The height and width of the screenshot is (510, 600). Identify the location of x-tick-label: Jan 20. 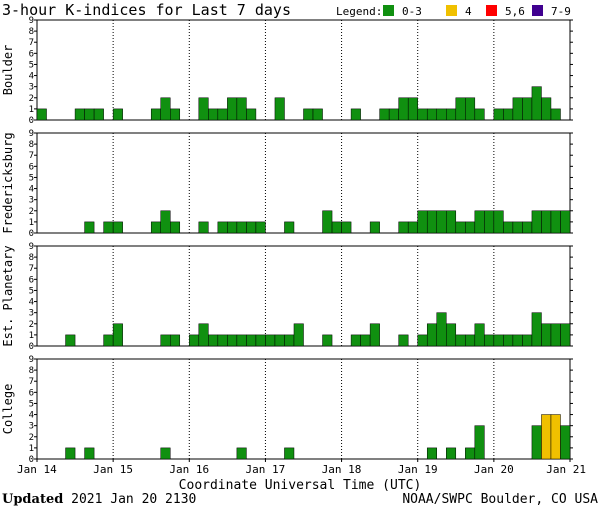
(494, 469).